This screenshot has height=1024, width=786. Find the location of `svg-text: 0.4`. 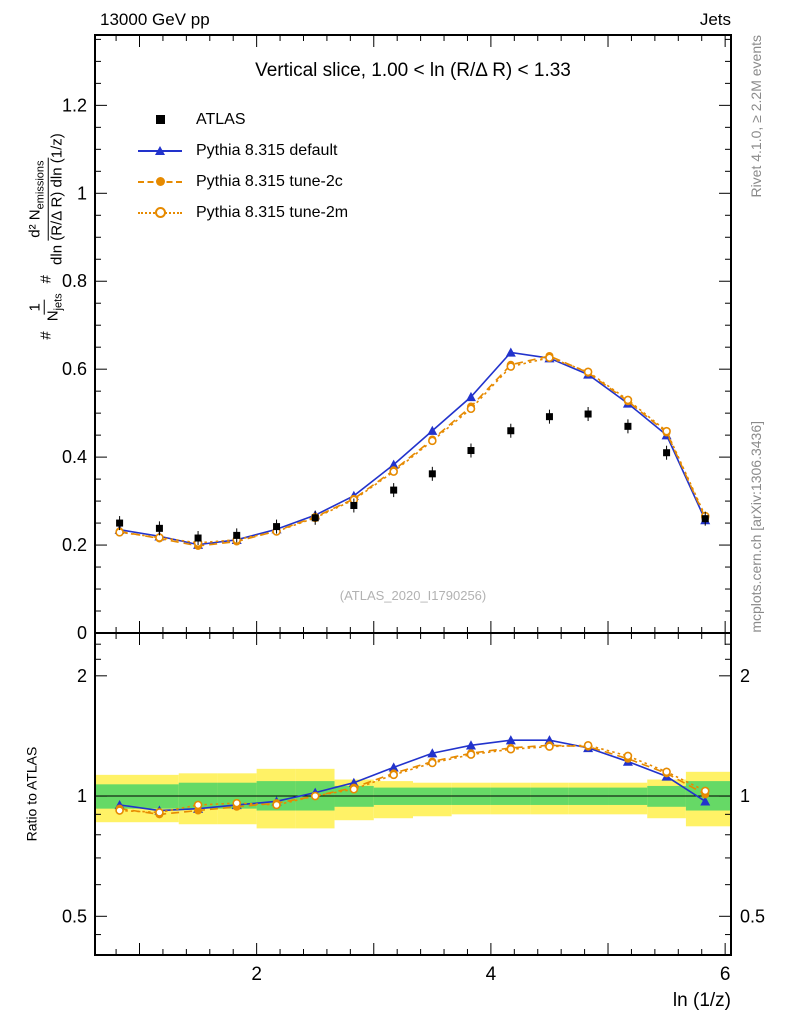

svg-text: 0.4 is located at coordinates (74, 457).